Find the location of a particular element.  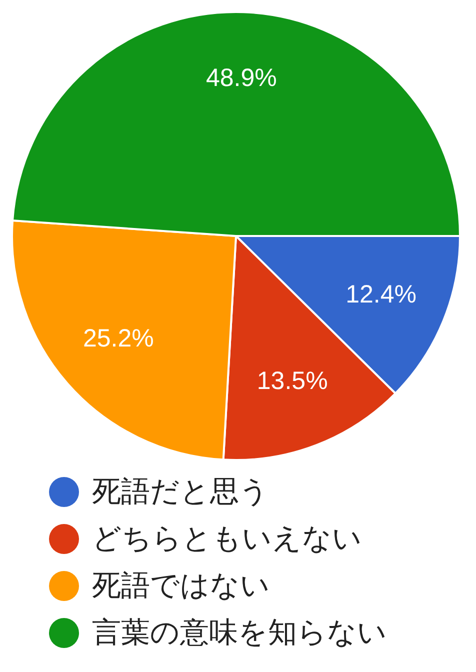

data-label: 13.5% is located at coordinates (292, 381).